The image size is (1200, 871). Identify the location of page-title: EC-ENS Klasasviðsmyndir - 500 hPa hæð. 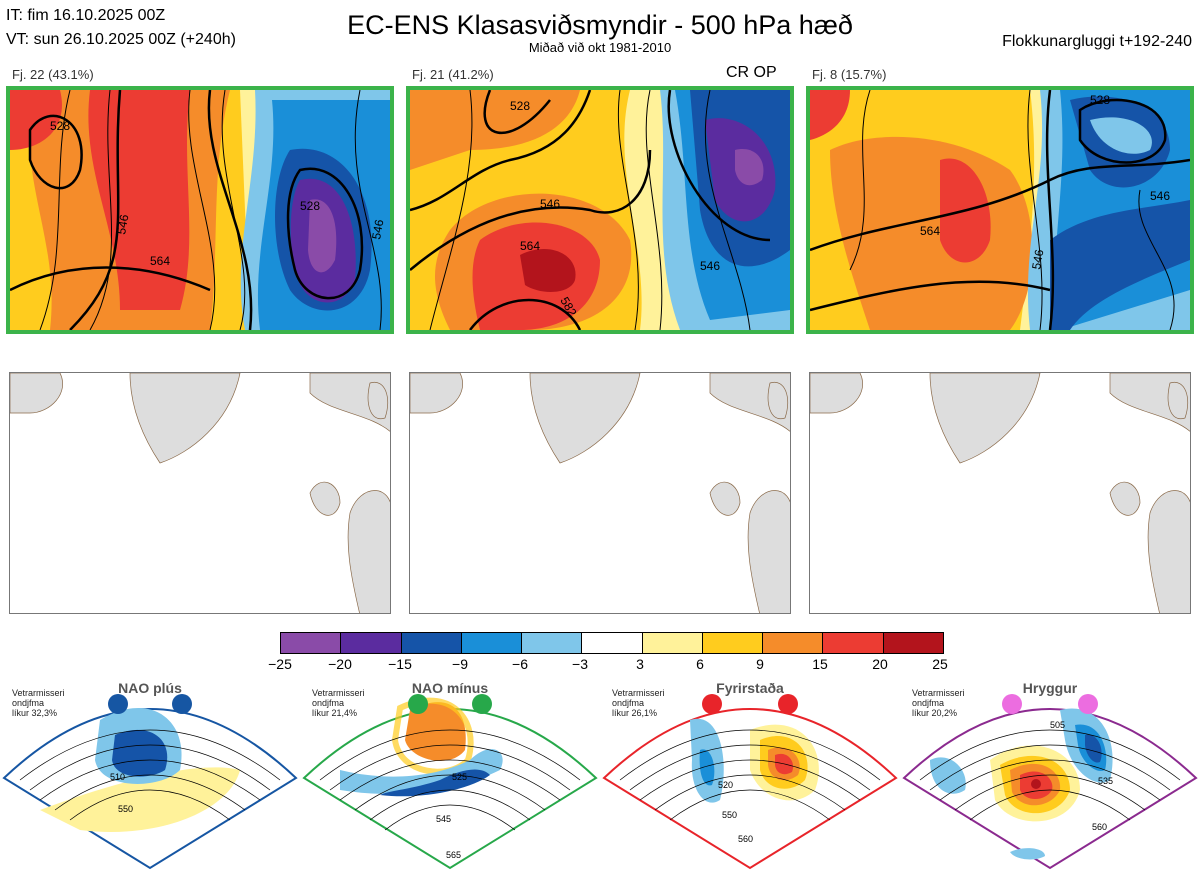
(600, 25).